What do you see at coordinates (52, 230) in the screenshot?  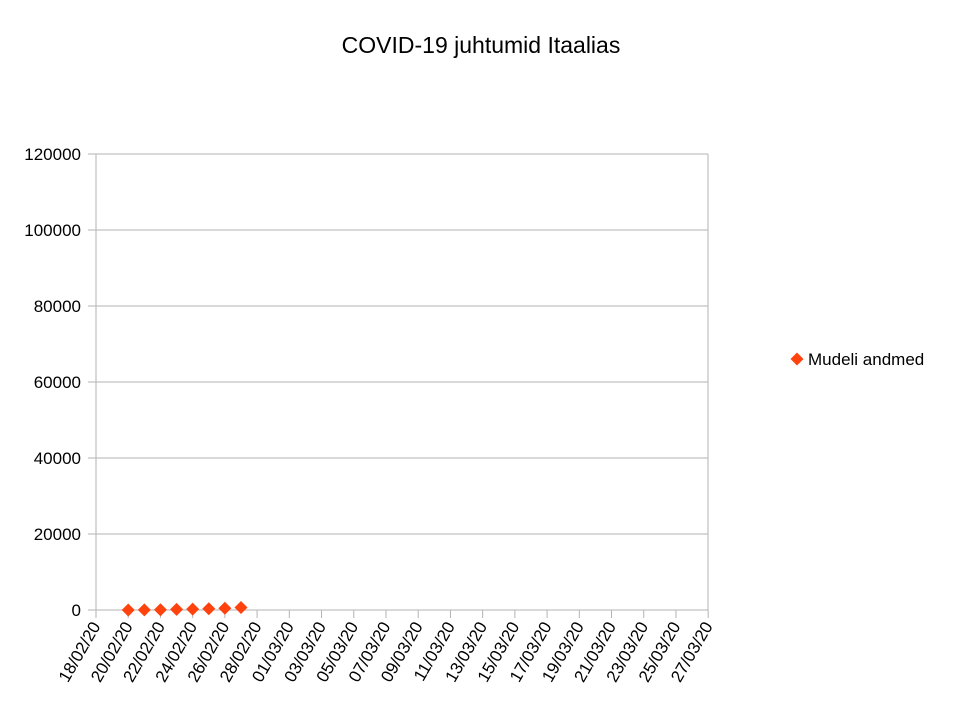 I see `y-tick-label: 100000` at bounding box center [52, 230].